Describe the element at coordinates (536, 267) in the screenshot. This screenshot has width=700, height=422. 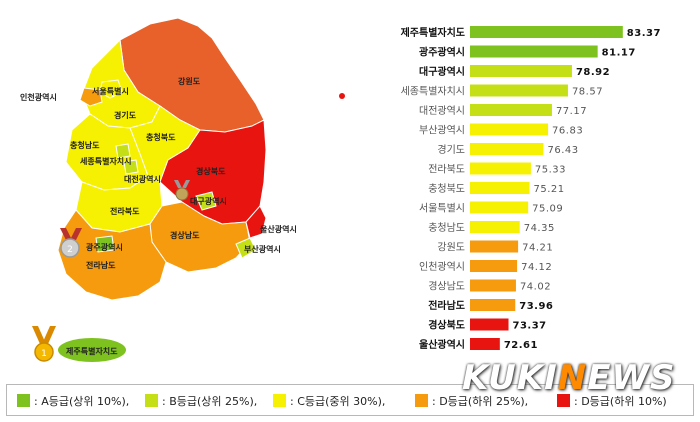
I see `value-label-12: 74.12` at that location.